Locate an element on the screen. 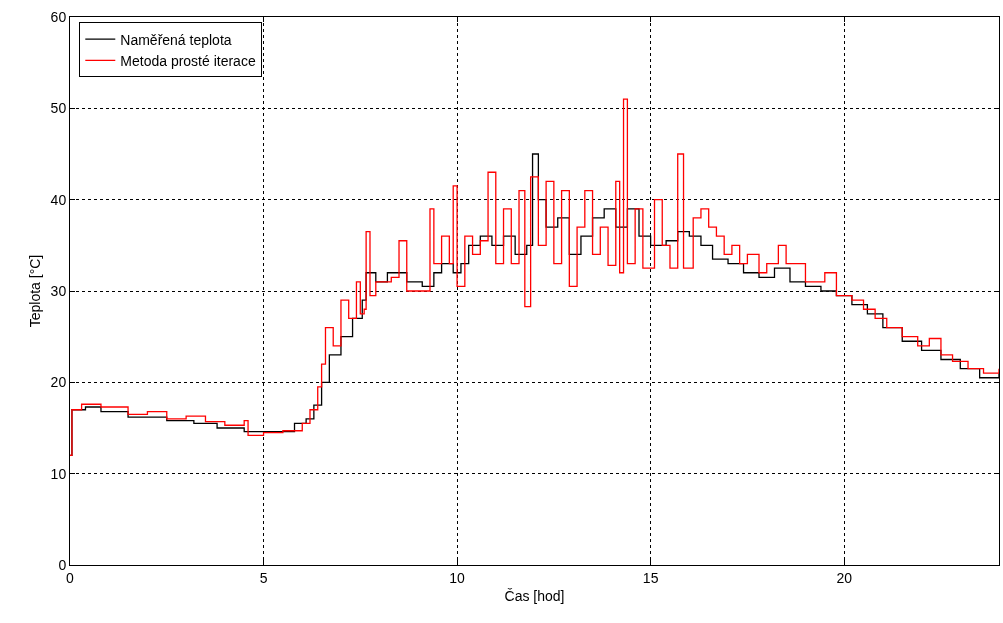 The height and width of the screenshot is (623, 1003). x-tick-label: 5 is located at coordinates (263, 577).